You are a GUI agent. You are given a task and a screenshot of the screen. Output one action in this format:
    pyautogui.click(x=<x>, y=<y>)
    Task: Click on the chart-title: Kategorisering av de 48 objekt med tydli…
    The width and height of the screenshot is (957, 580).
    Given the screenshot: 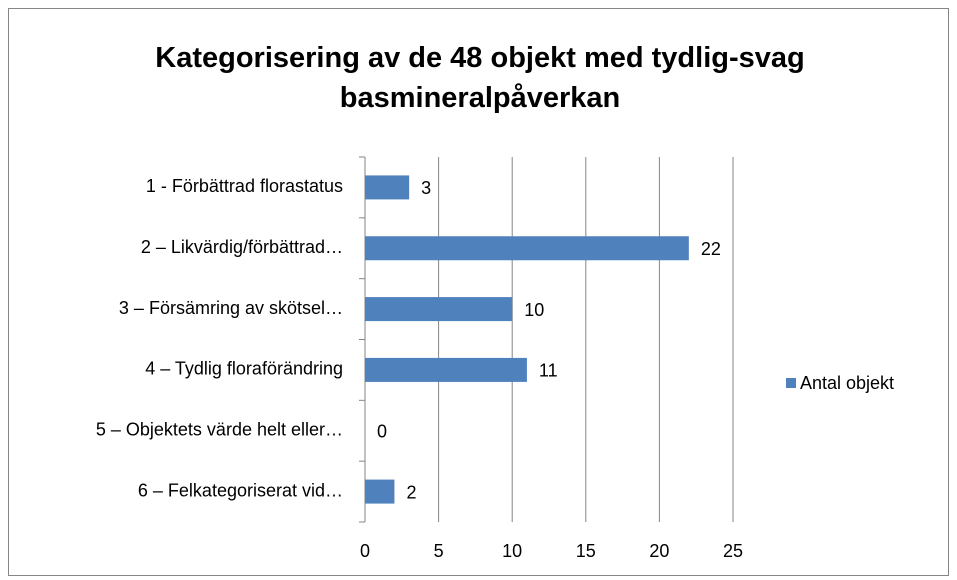 What is the action you would take?
    pyautogui.click(x=480, y=78)
    